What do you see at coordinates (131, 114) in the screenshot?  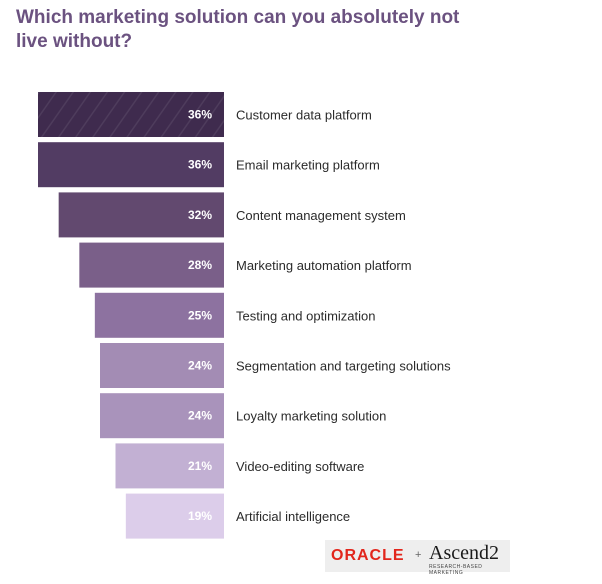 I see `bar-texture` at bounding box center [131, 114].